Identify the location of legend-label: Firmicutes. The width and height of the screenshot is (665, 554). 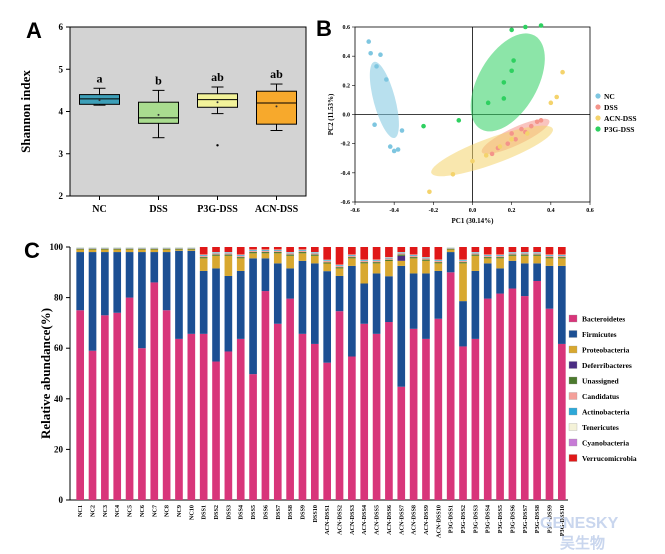
(599, 334).